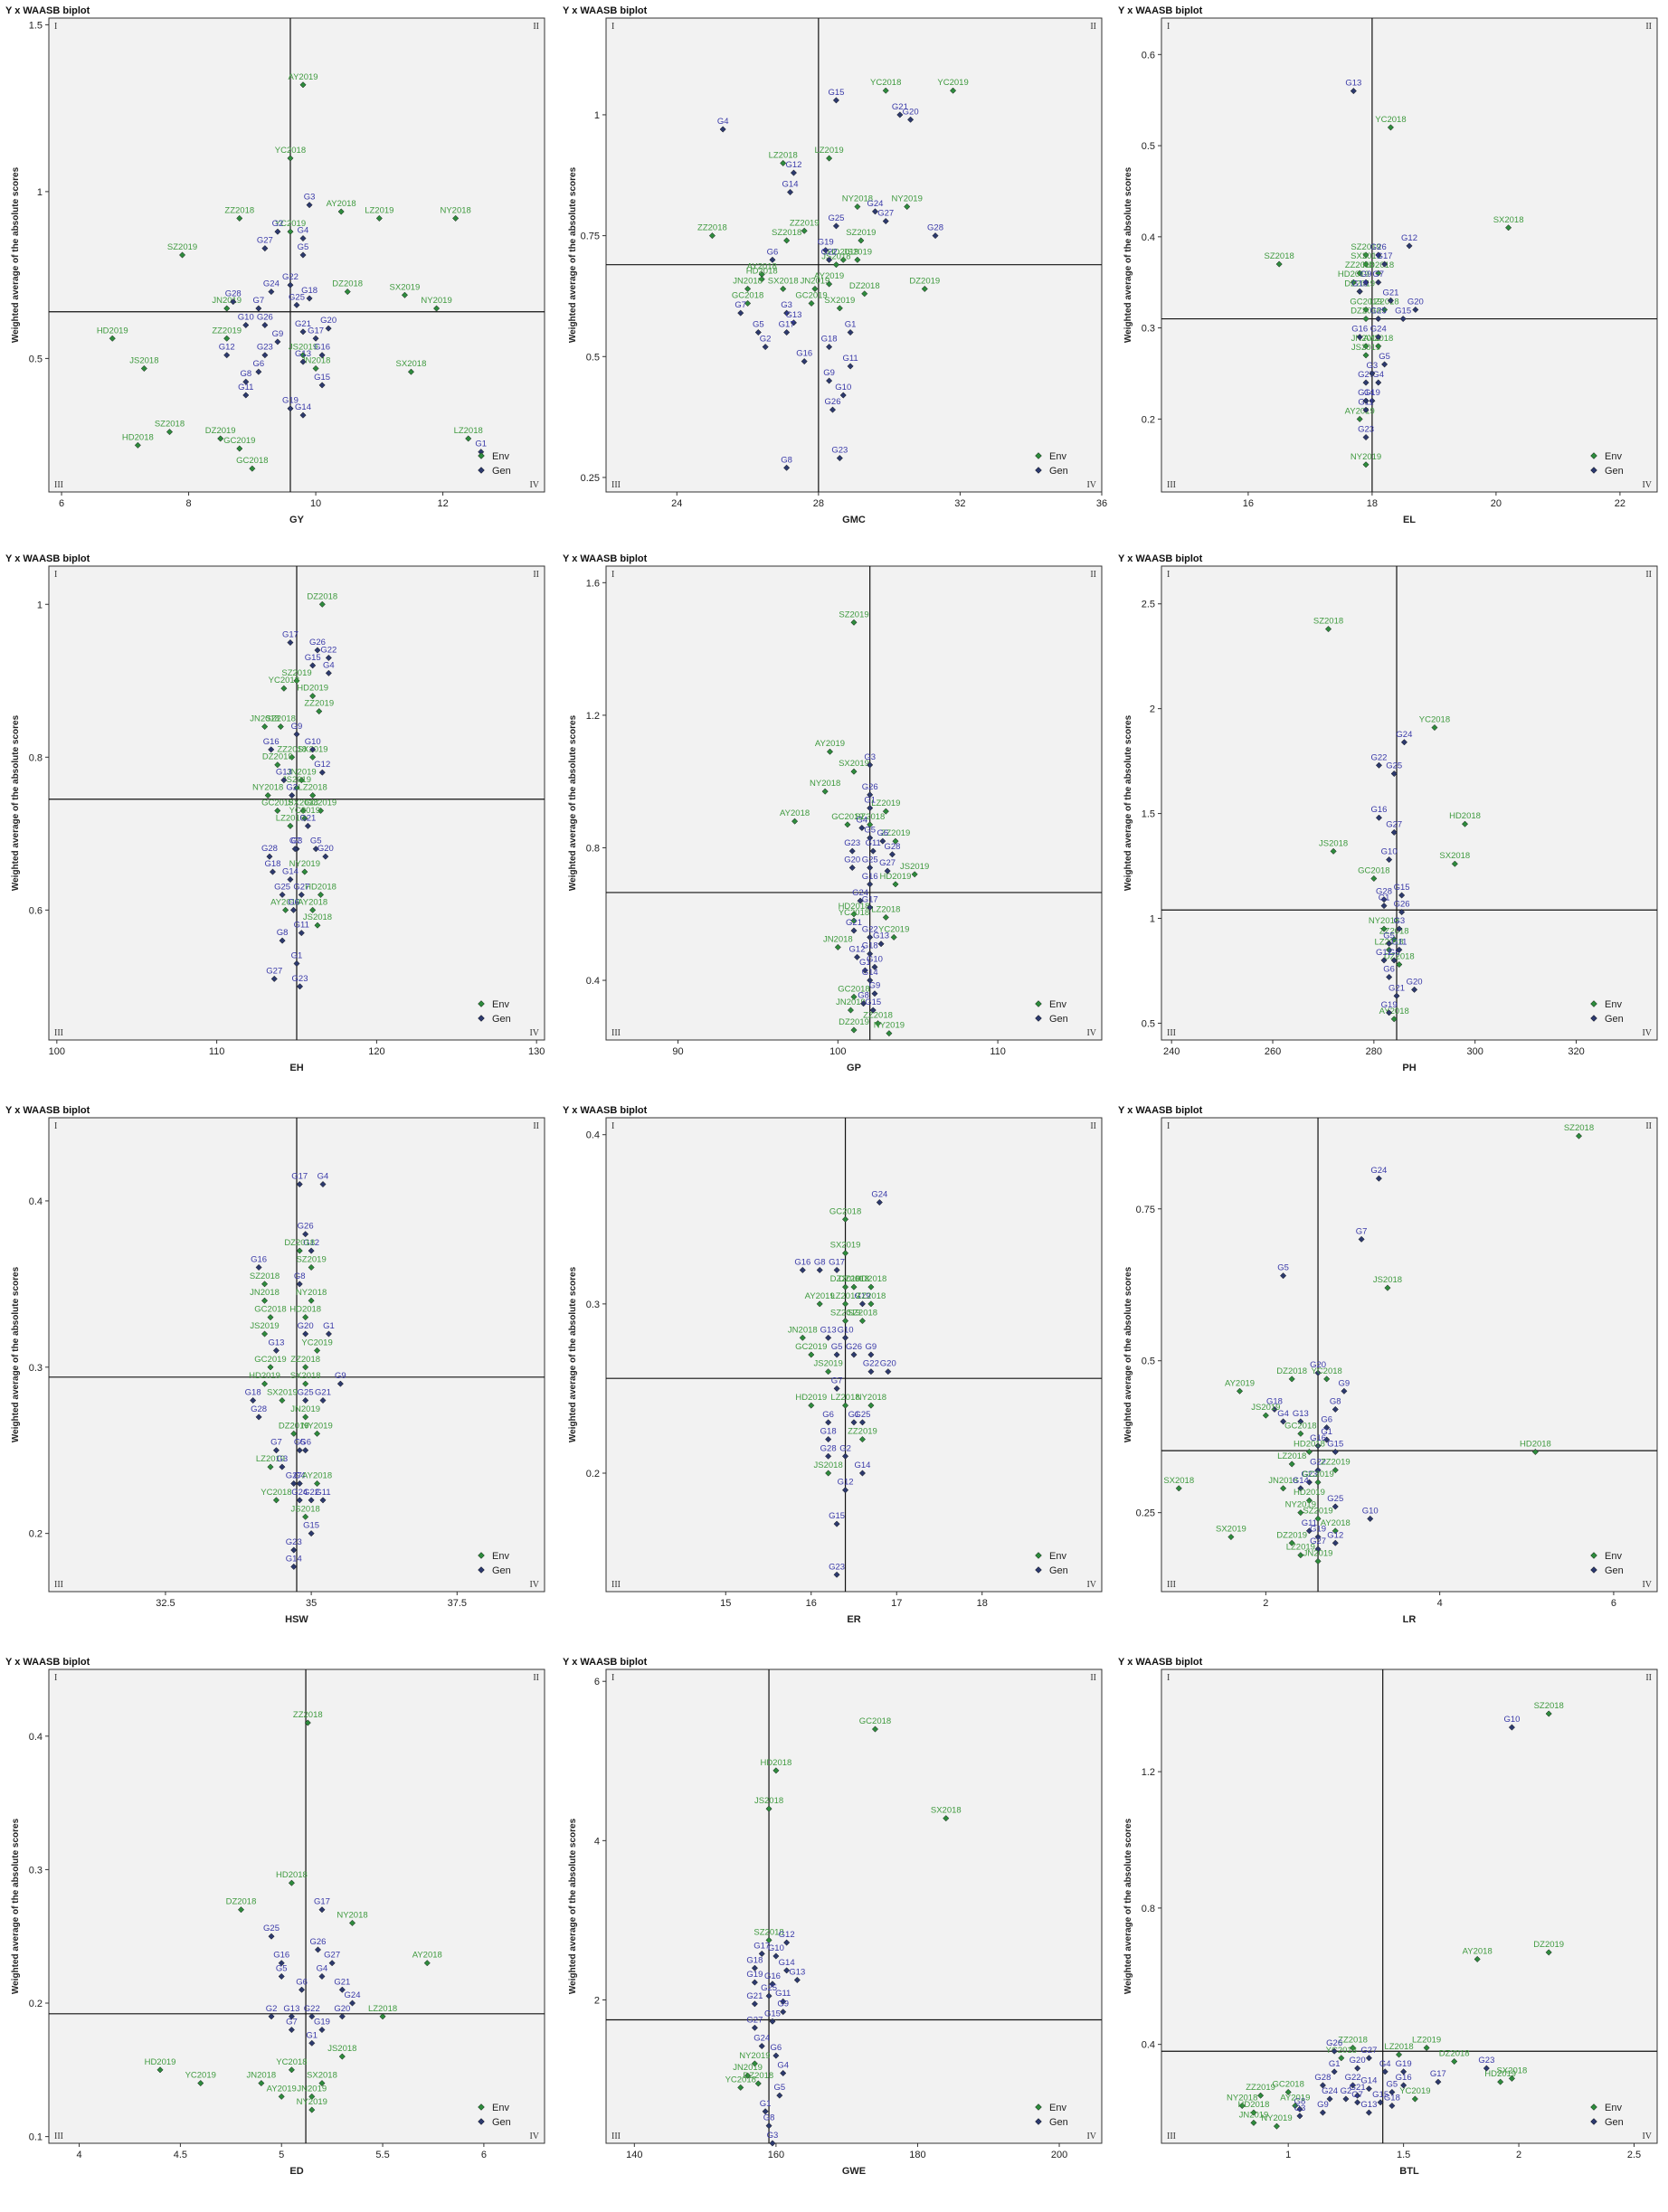 The height and width of the screenshot is (2212, 1668). Describe the element at coordinates (436, 301) in the screenshot. I see `env-point-label: NY2019` at that location.